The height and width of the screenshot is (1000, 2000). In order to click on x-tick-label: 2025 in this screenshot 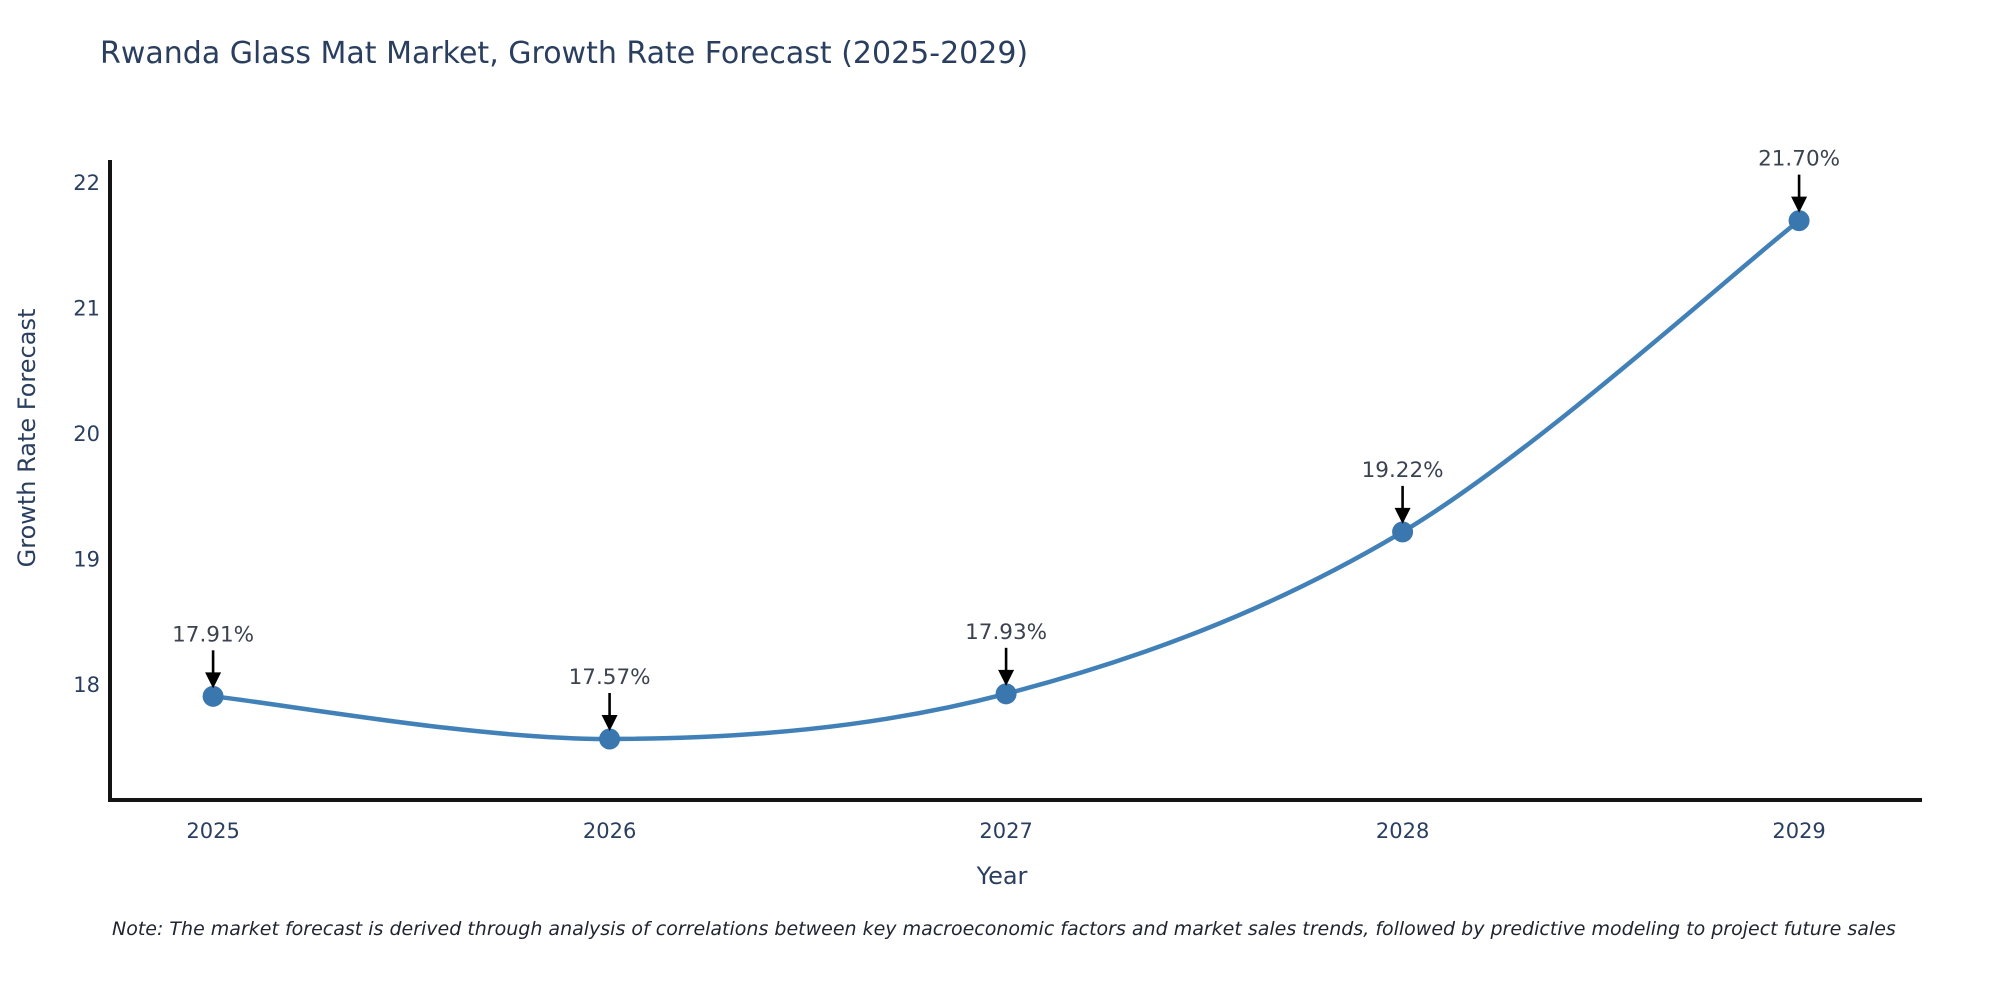, I will do `click(212, 831)`.